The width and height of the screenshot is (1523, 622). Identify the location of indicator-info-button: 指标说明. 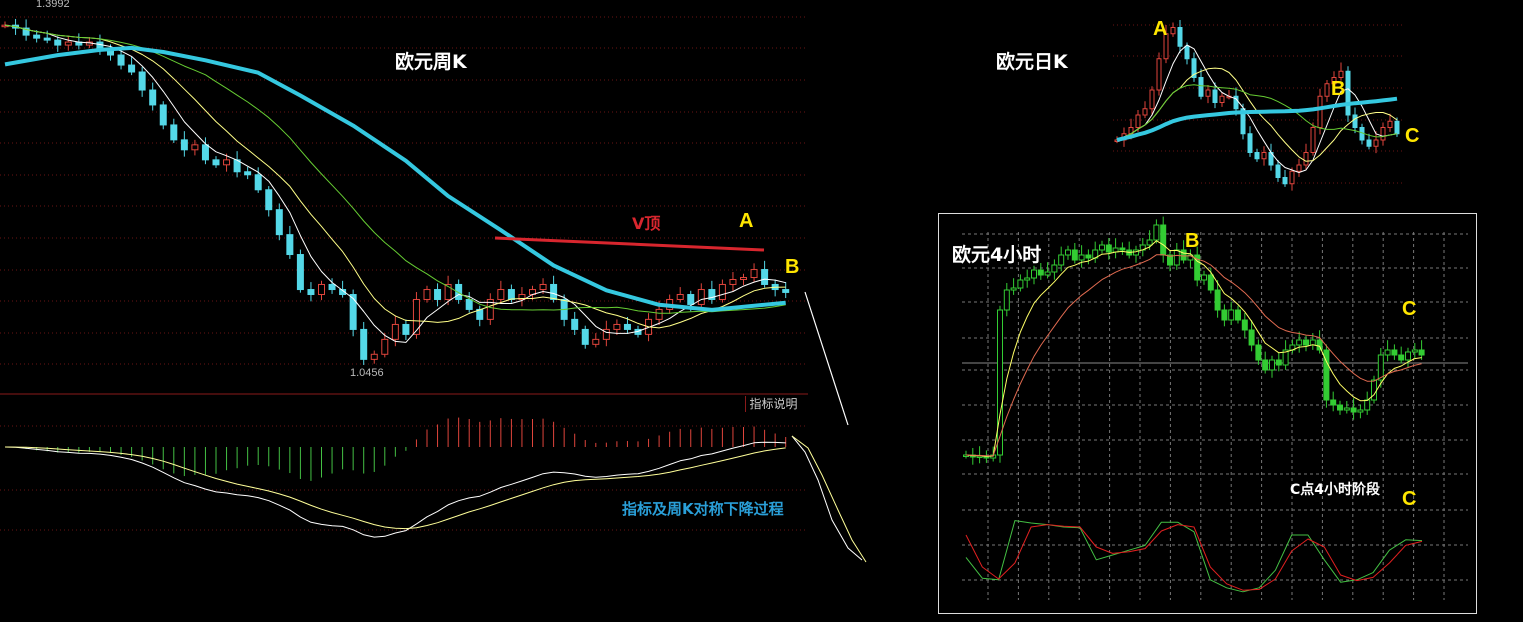
(773, 404).